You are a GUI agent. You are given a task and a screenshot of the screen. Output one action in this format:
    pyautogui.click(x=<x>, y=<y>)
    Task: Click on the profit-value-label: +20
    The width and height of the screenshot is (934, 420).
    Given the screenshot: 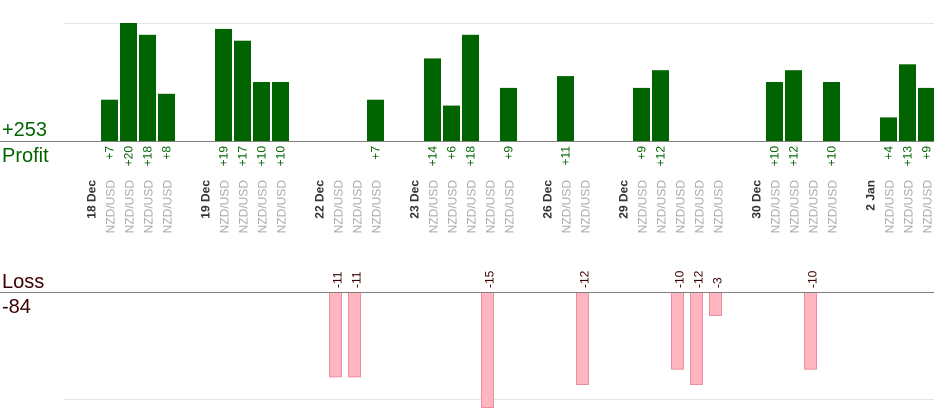 What is the action you would take?
    pyautogui.click(x=129, y=156)
    